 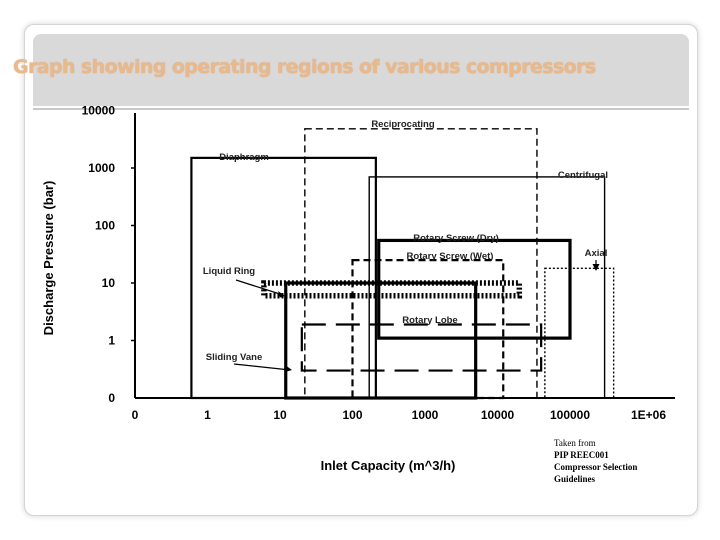 I want to click on title-divider, so click(x=361, y=109).